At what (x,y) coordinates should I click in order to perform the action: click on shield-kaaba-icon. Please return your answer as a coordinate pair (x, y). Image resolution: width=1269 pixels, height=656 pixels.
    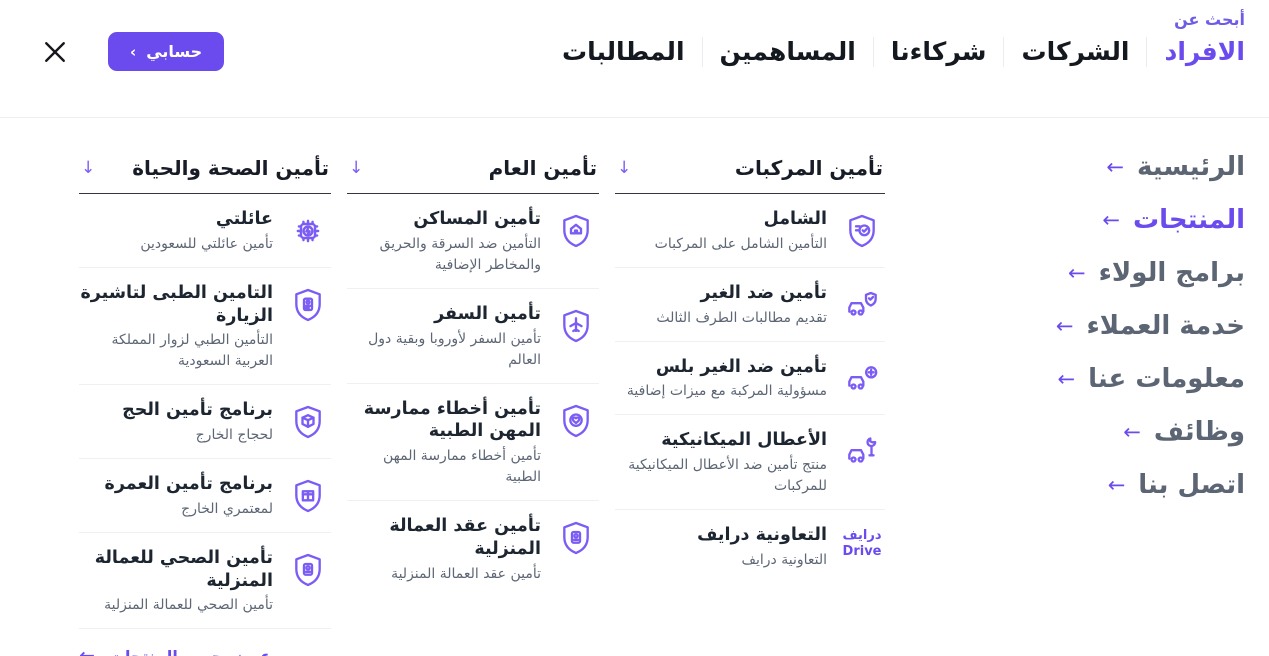
    Looking at the image, I should click on (308, 421).